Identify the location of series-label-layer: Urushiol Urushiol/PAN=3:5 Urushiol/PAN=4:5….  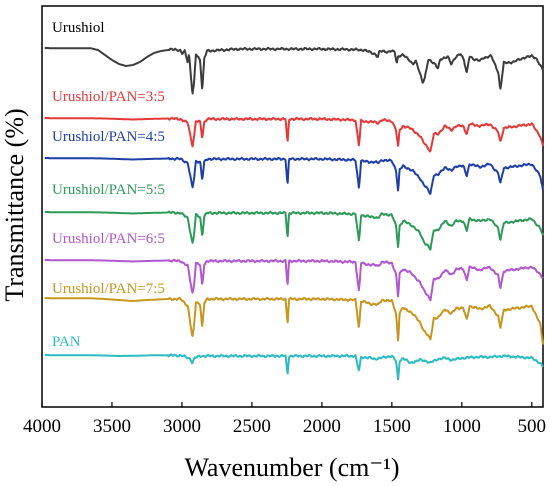
(108, 185).